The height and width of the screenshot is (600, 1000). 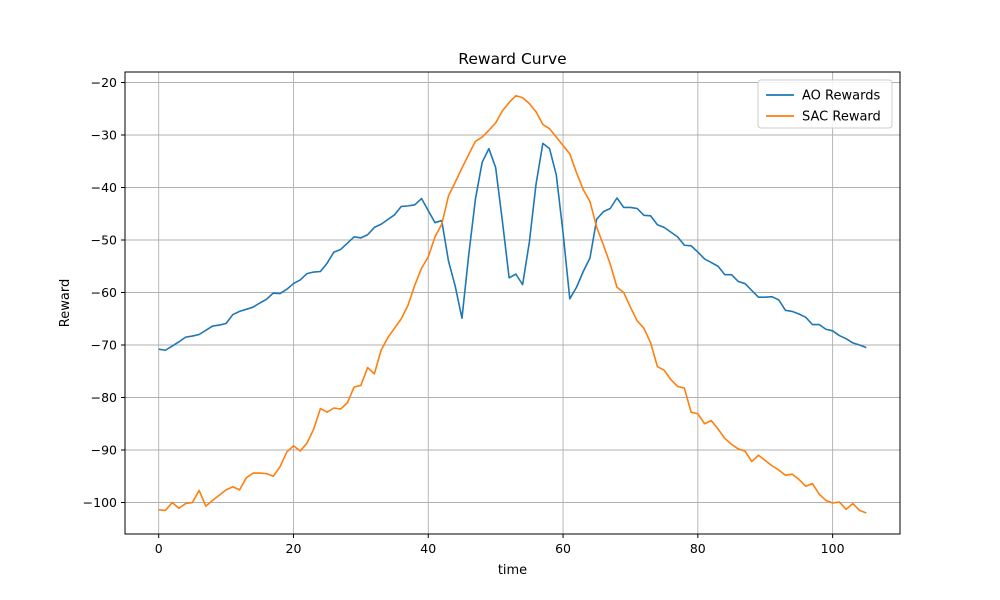 What do you see at coordinates (294, 548) in the screenshot?
I see `x-tick-label: 20` at bounding box center [294, 548].